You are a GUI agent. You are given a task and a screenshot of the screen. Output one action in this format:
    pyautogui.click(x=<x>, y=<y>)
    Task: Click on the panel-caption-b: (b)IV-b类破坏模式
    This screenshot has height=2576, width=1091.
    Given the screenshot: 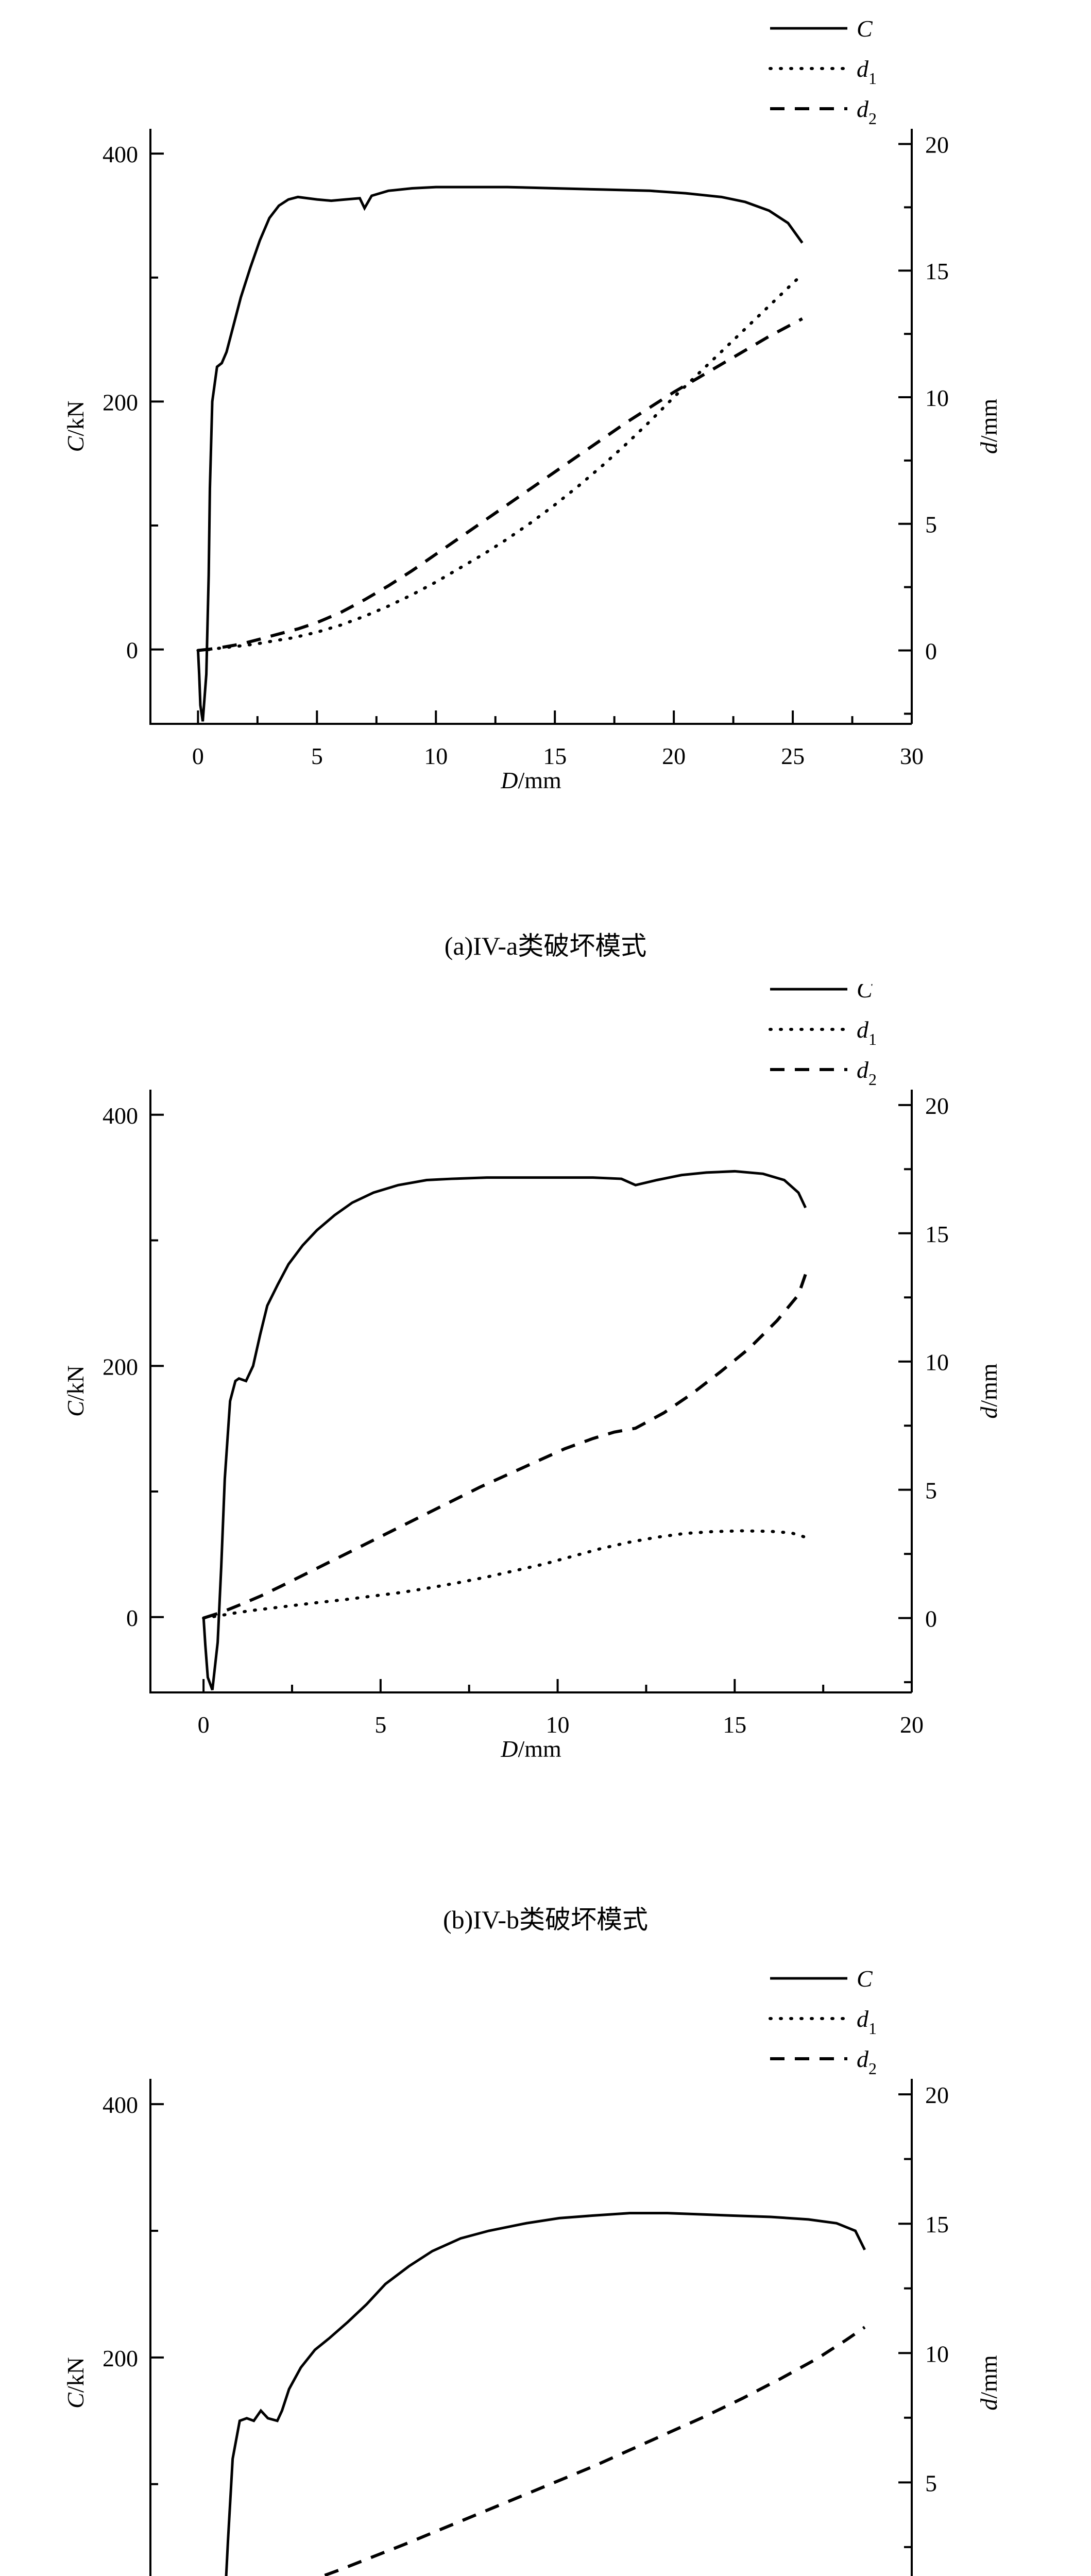 What is the action you would take?
    pyautogui.click(x=545, y=1919)
    